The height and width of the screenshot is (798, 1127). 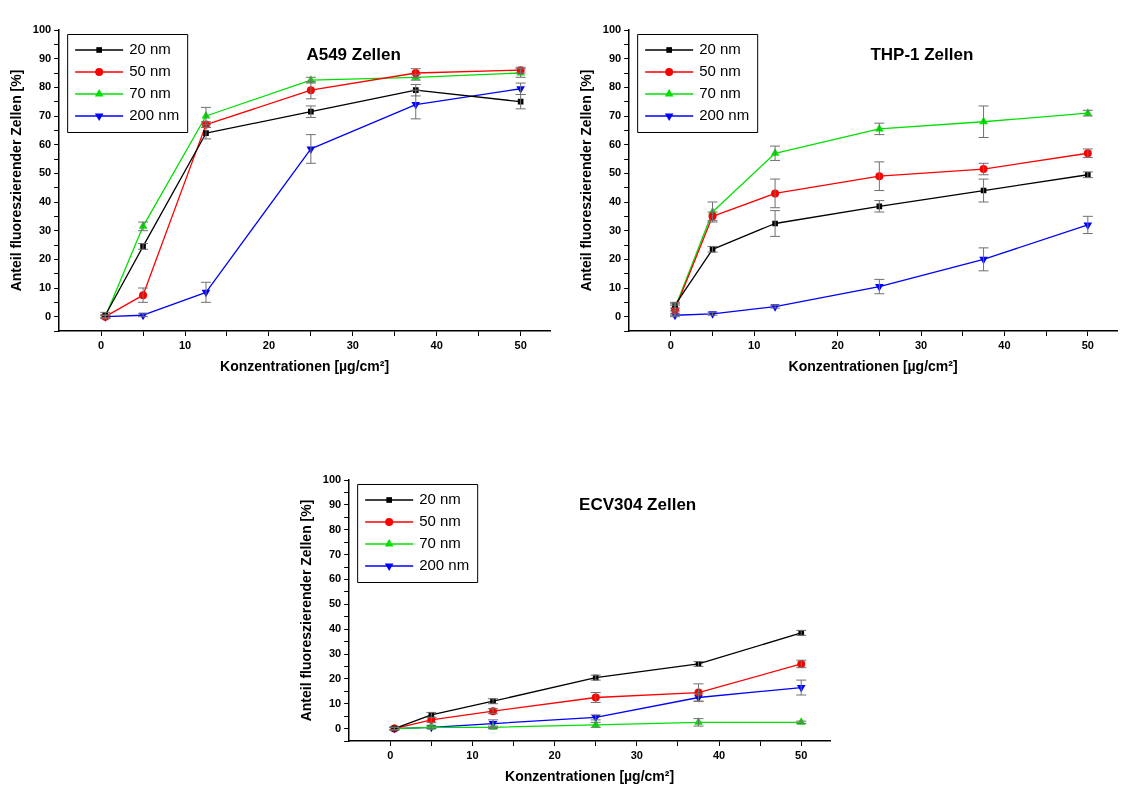 I want to click on text: ECV304 Zellen, so click(x=638, y=504).